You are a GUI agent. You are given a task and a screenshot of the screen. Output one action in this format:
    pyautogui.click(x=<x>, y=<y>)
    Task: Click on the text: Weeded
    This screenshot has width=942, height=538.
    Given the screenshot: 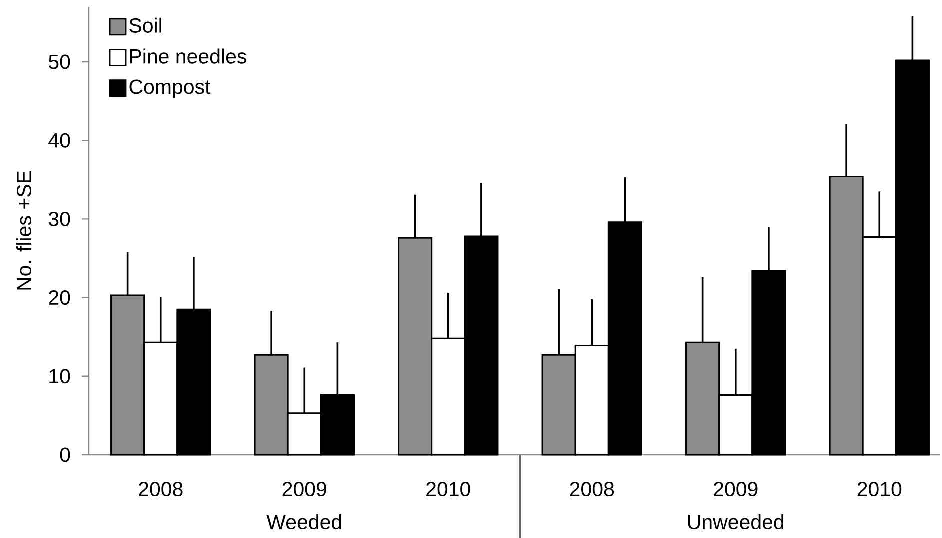 What is the action you would take?
    pyautogui.click(x=304, y=522)
    